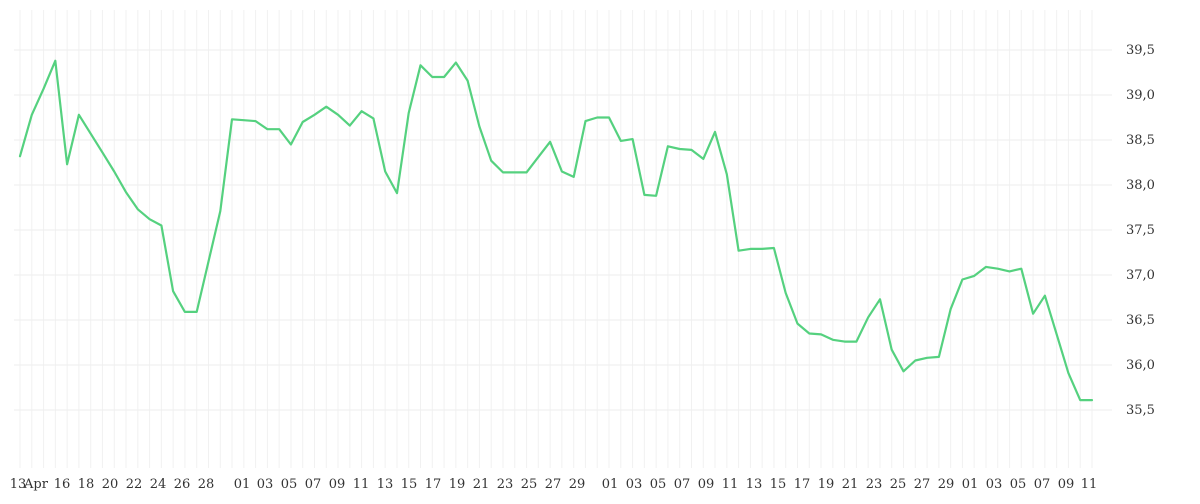 This screenshot has height=504, width=1200. What do you see at coordinates (182, 484) in the screenshot?
I see `x-tick-label: 26` at bounding box center [182, 484].